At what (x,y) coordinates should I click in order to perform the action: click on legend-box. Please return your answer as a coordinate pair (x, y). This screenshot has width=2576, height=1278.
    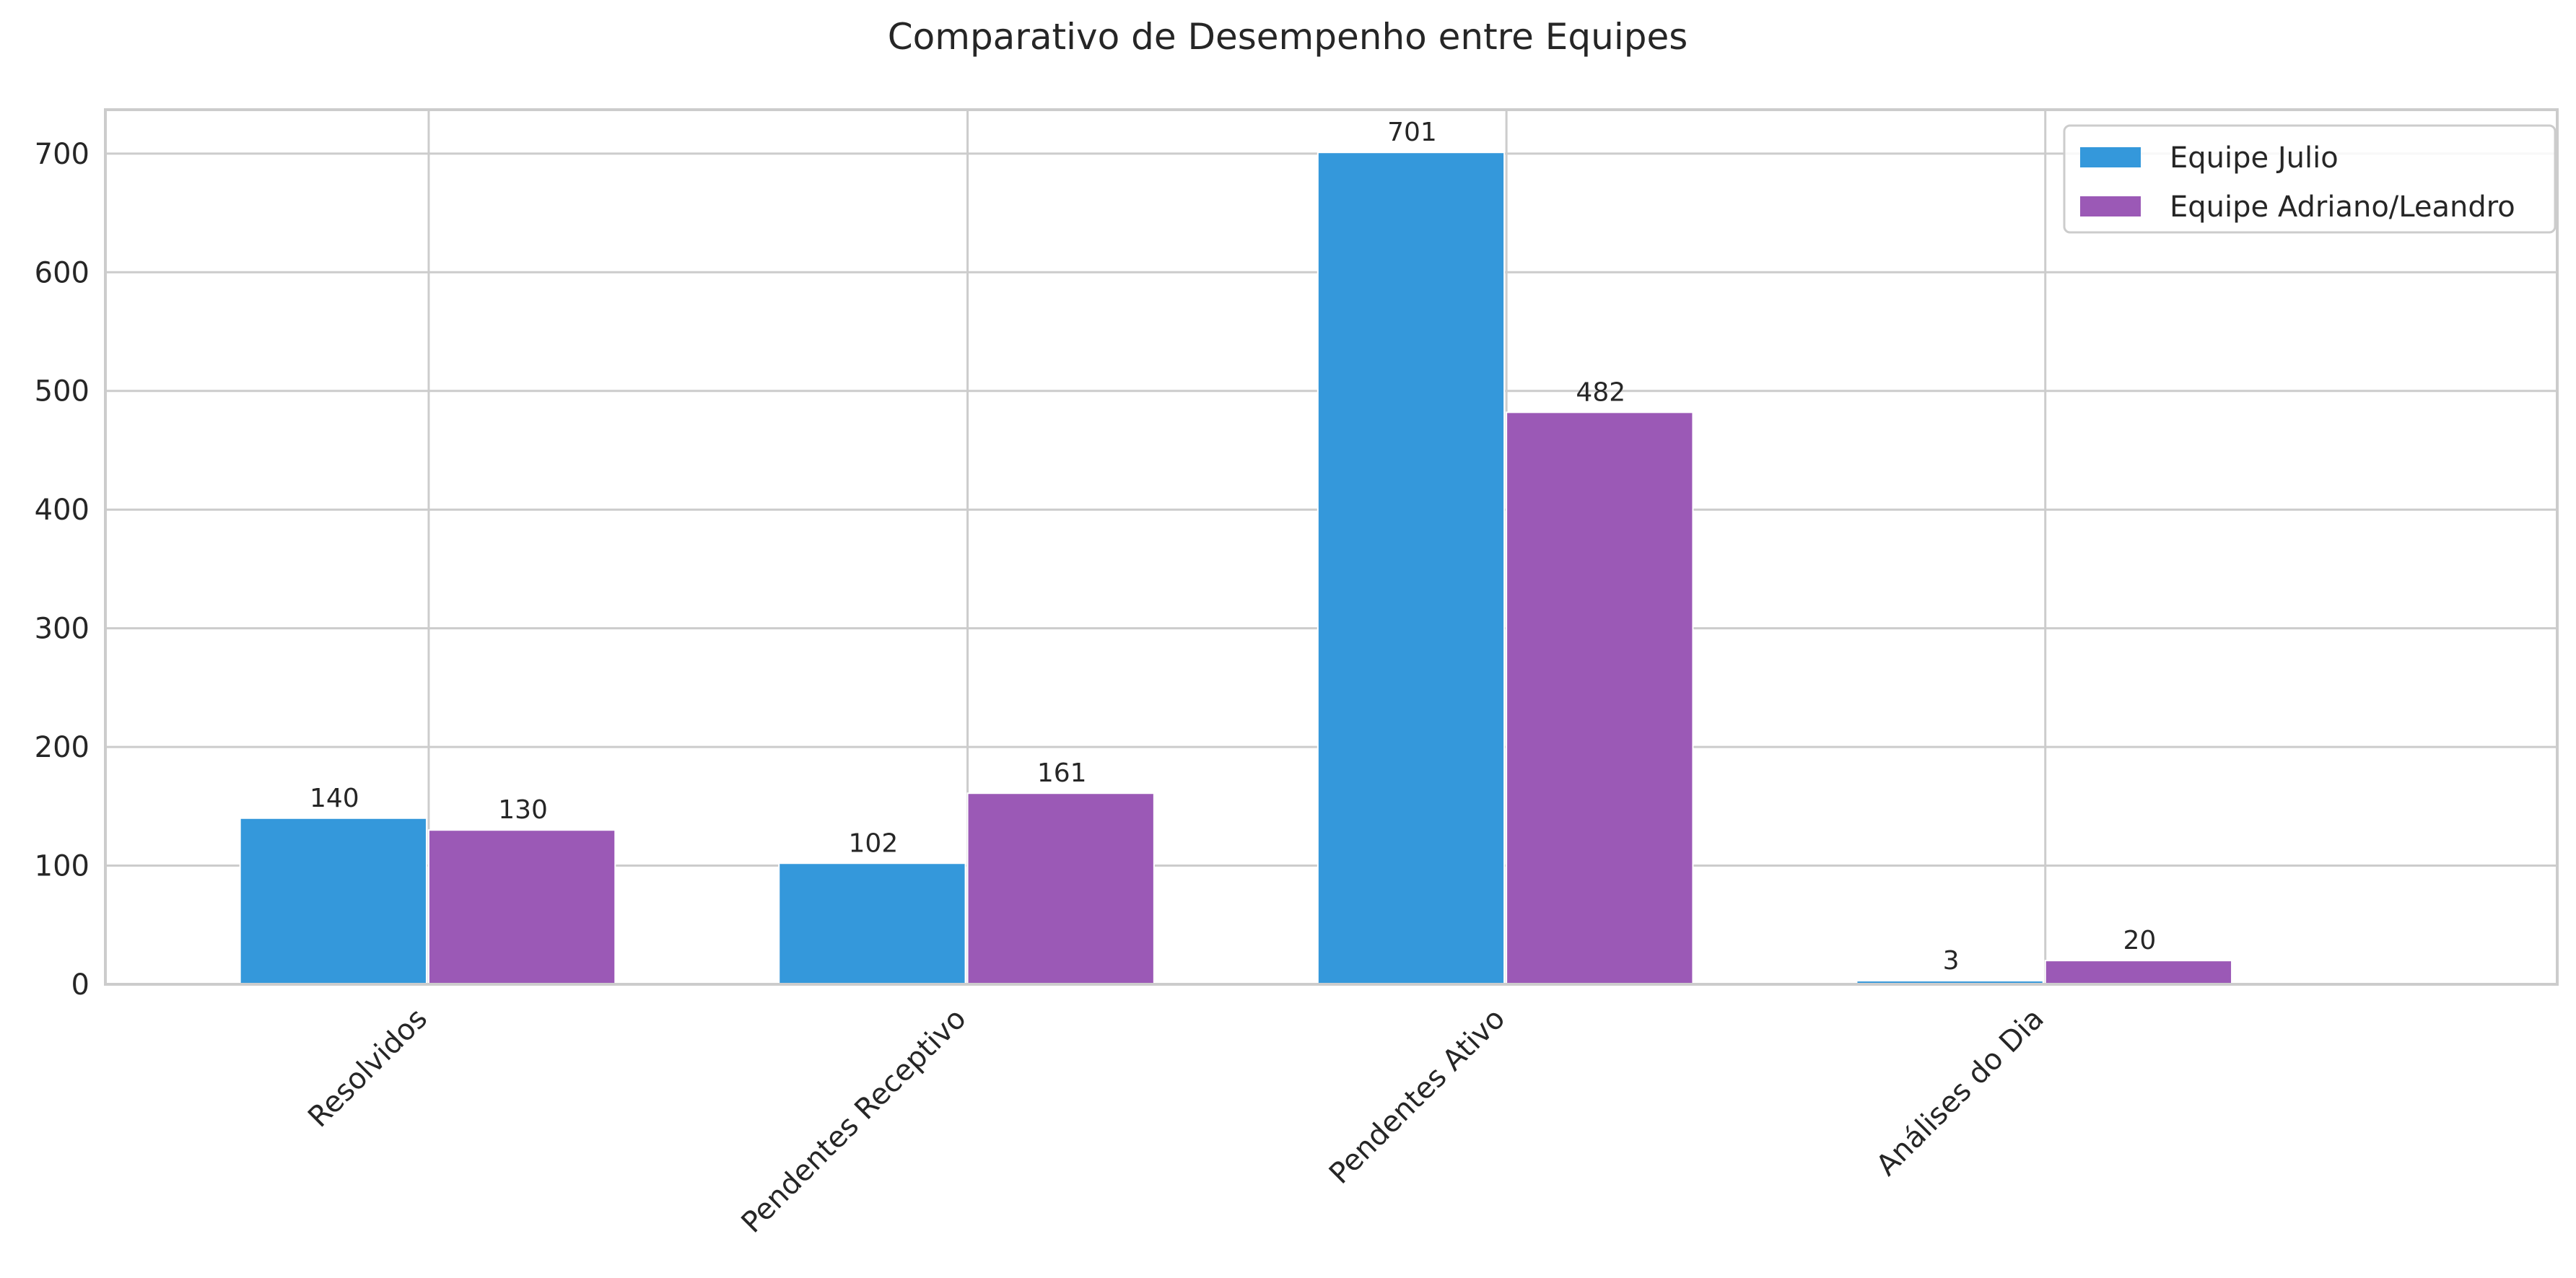
    Looking at the image, I should click on (2310, 179).